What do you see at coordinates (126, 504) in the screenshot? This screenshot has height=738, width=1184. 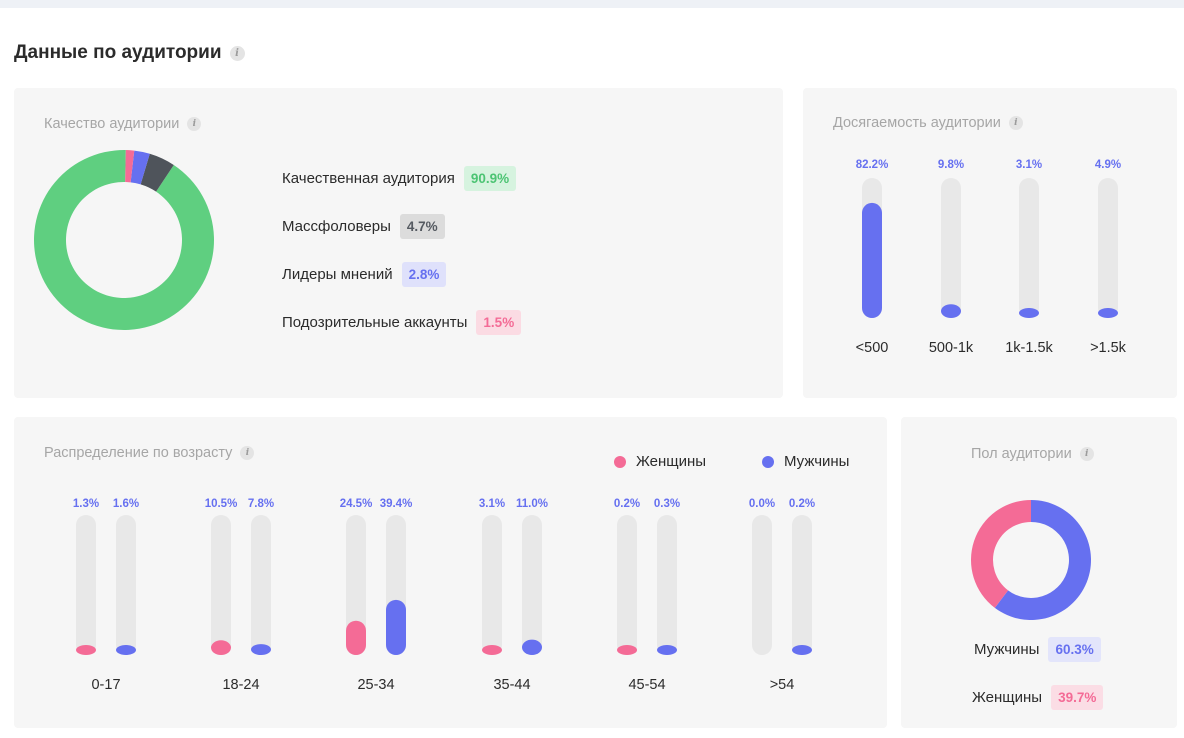 I see `age-value-label: 1.6%` at bounding box center [126, 504].